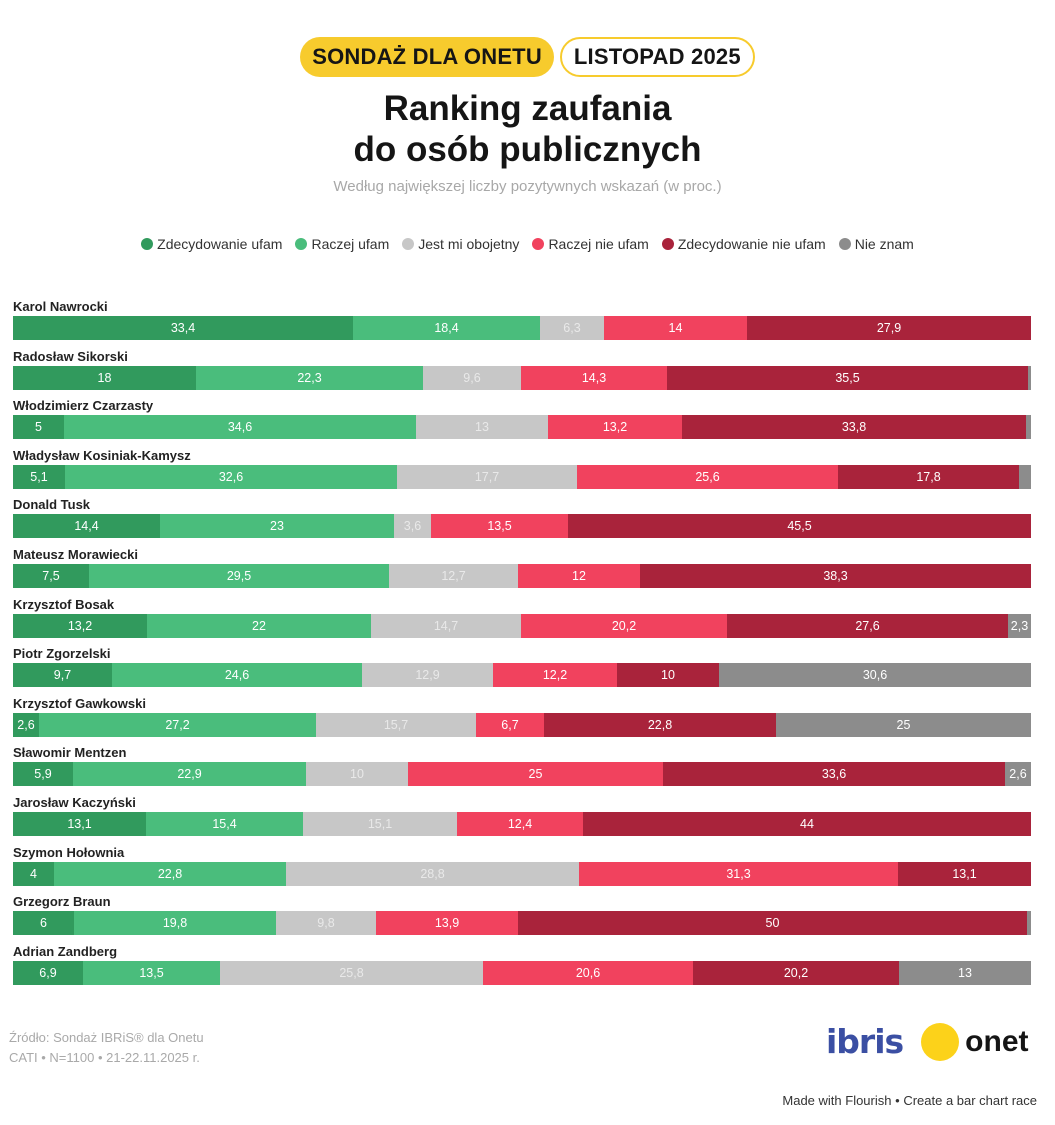  I want to click on bar-segment: 12,7, so click(453, 575).